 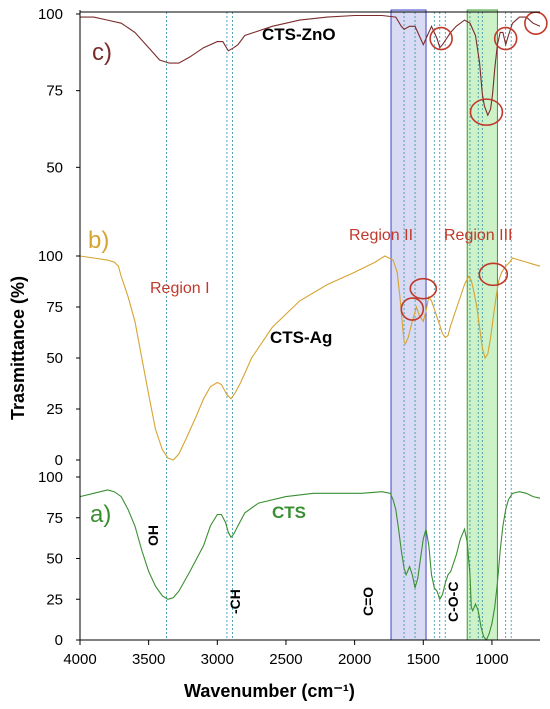 I want to click on panel-label-a: a), so click(x=100, y=514).